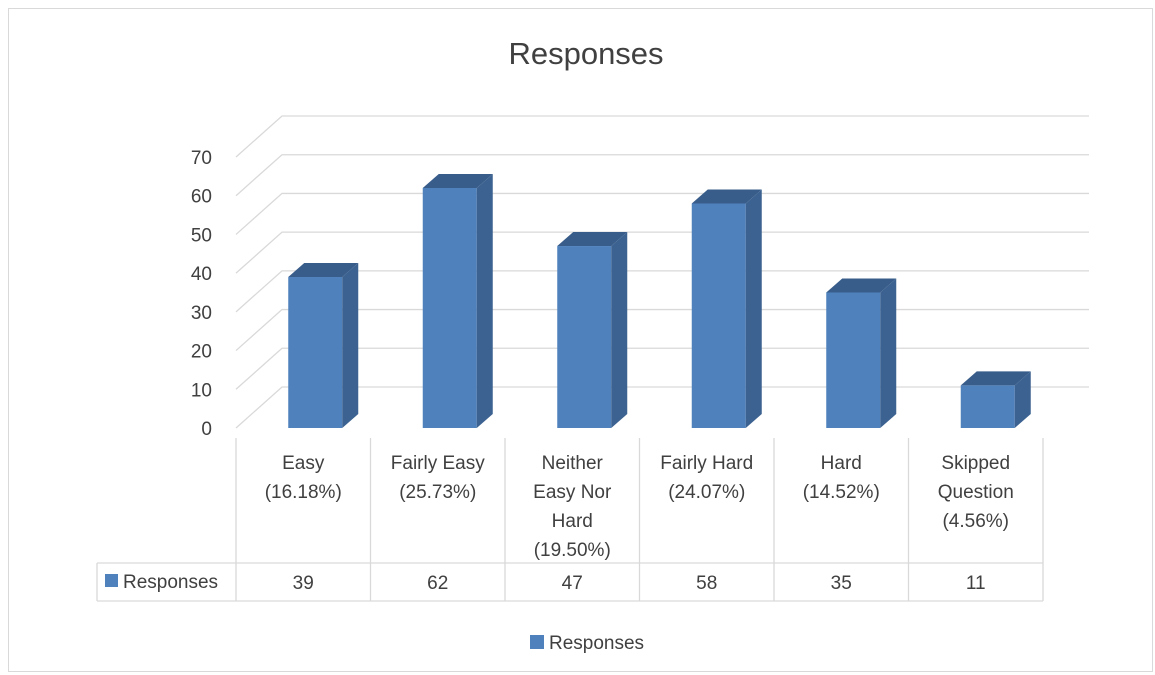 This screenshot has width=1155, height=675. I want to click on category-label: Neither Easy Nor Hard (19.50%), so click(572, 507).